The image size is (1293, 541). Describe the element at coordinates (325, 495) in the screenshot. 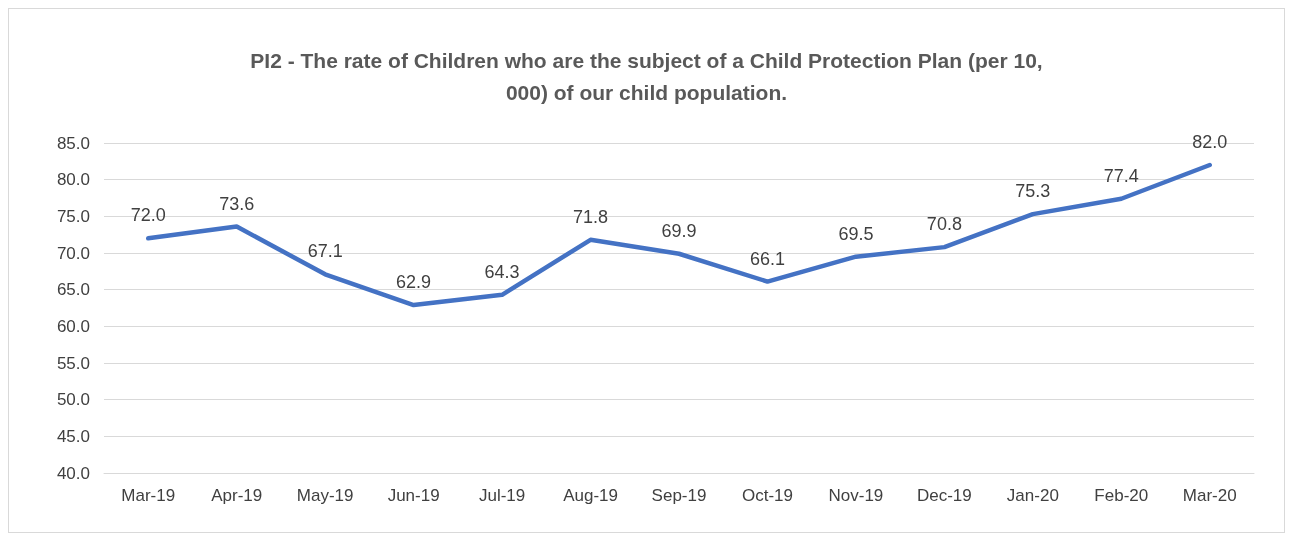

I see `x-tick-label: May-19` at that location.